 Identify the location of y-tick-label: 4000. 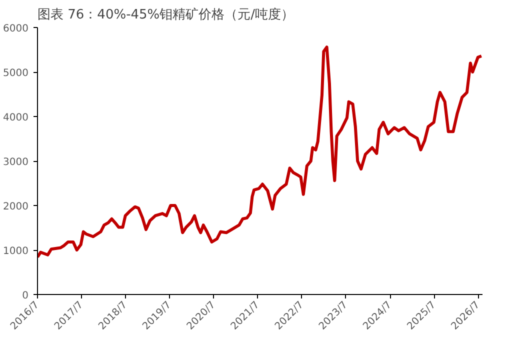
(16, 118).